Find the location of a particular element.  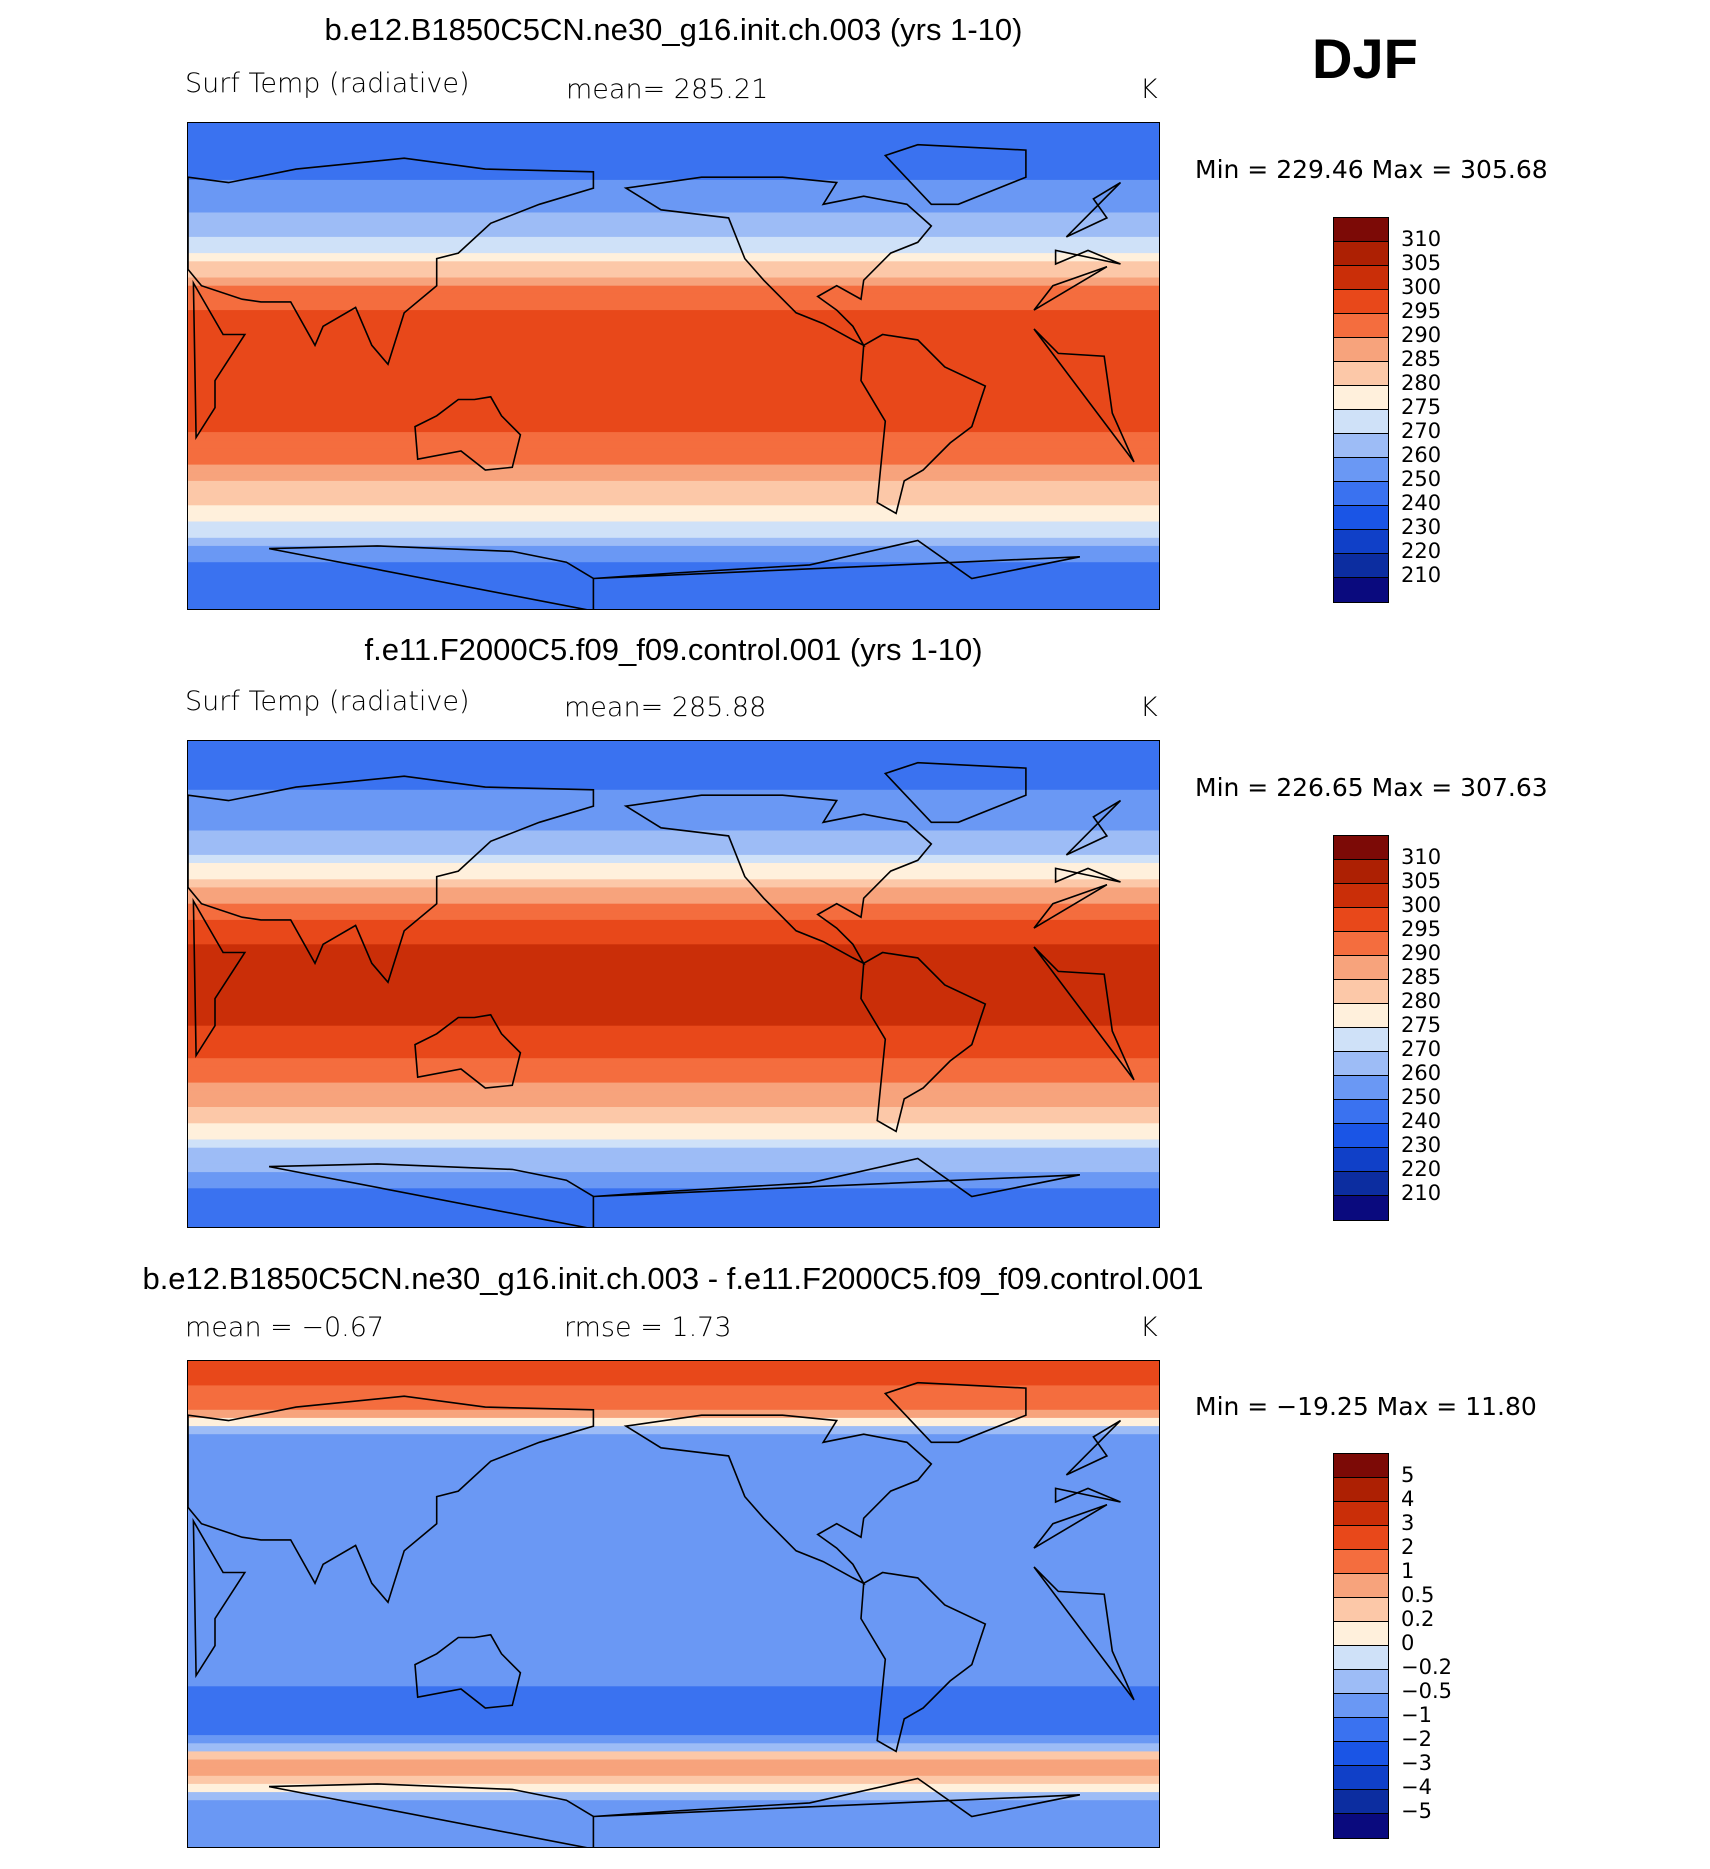

colorbar-tick-label: −4 is located at coordinates (1416, 1787).